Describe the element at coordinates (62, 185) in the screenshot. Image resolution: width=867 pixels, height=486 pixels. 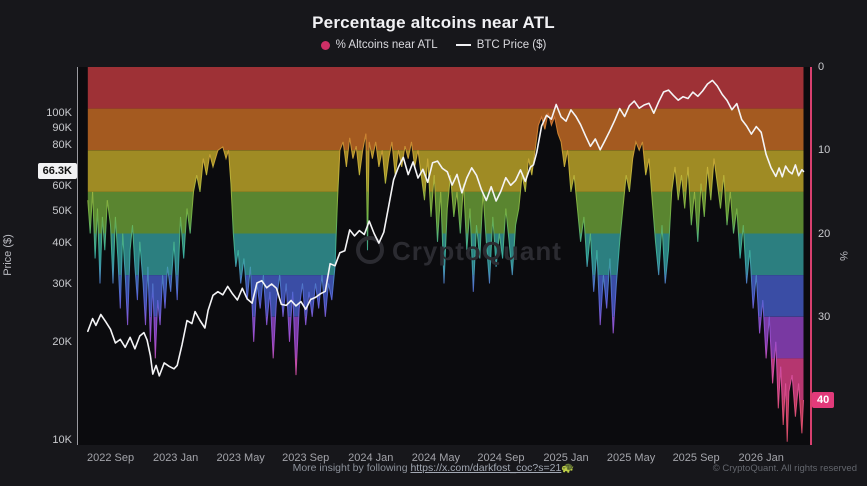
I see `y-left-tick-60K: 60K` at that location.